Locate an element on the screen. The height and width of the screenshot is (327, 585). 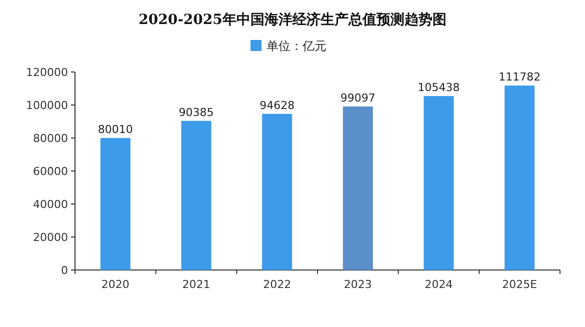
x-tick-label: 2022 is located at coordinates (277, 284).